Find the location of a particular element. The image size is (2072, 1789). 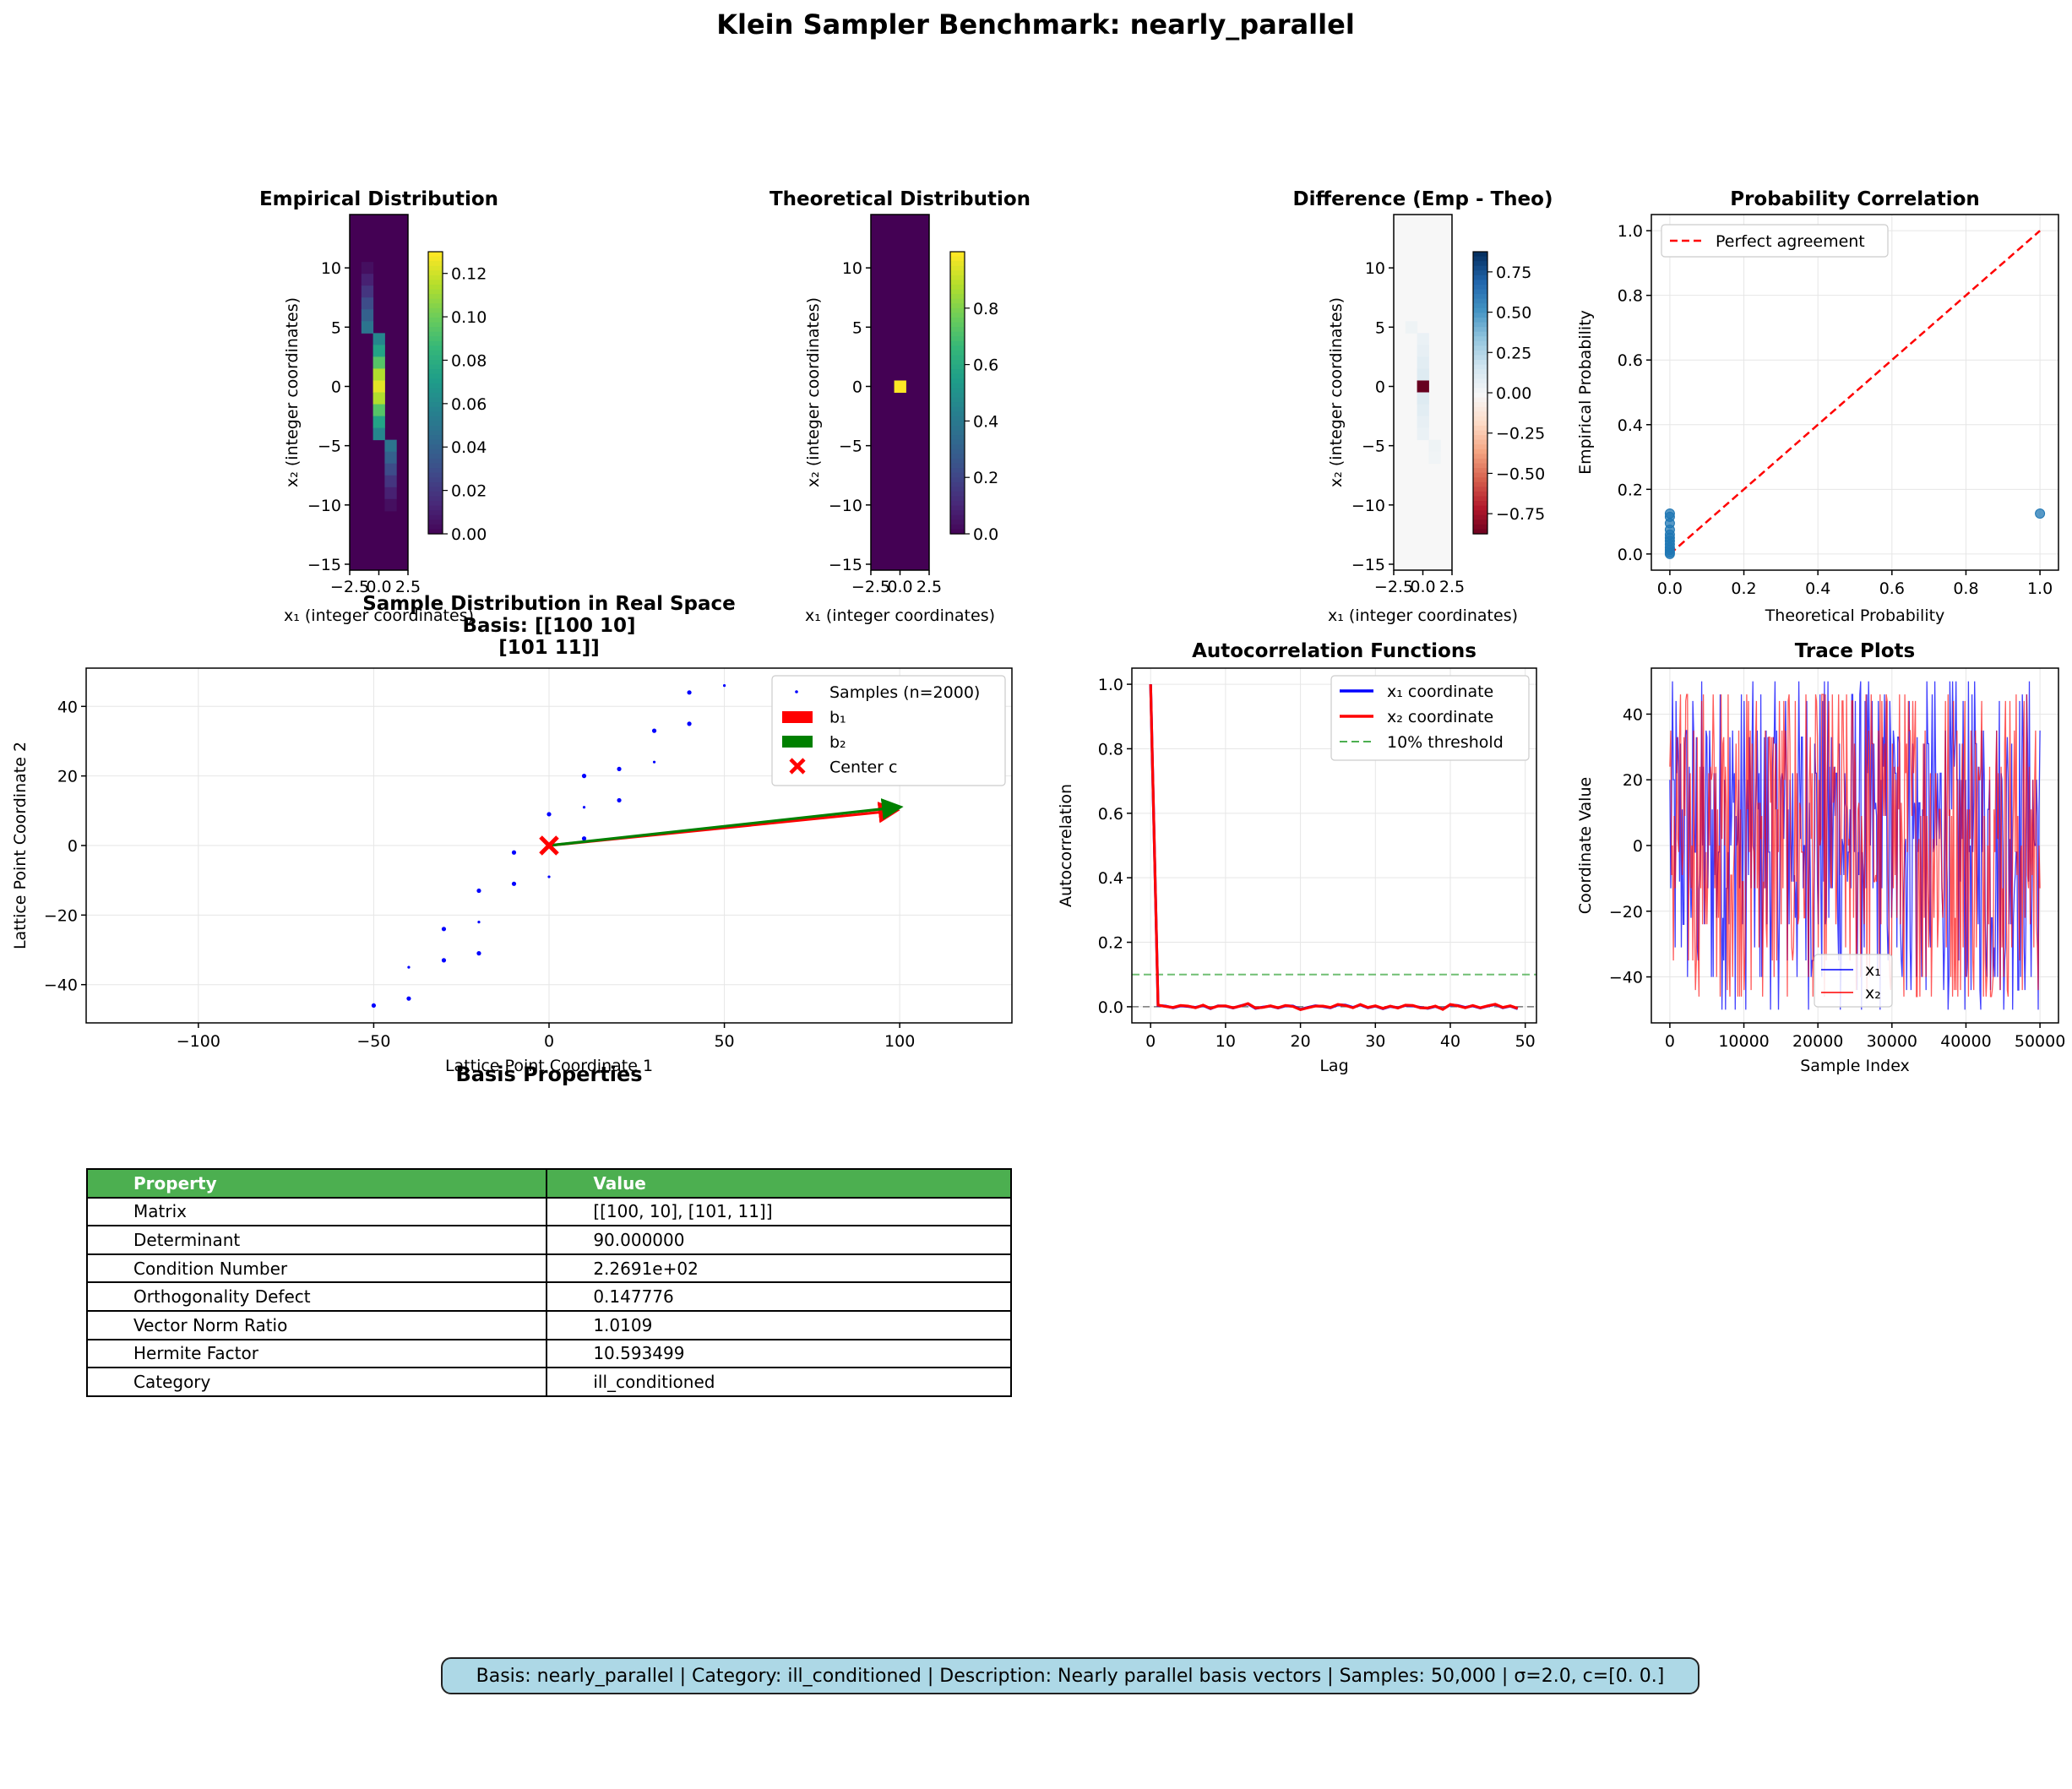

x-tick-label: 0.2 is located at coordinates (1743, 588).